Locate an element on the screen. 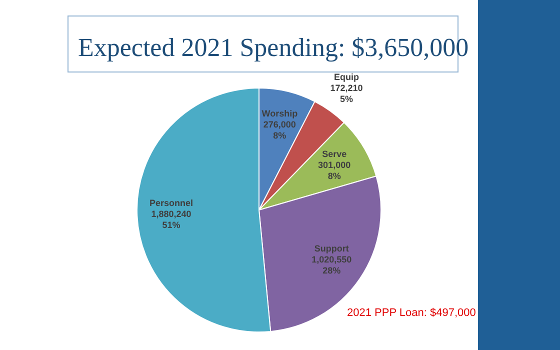  slice-label: Personnel is located at coordinates (172, 203).